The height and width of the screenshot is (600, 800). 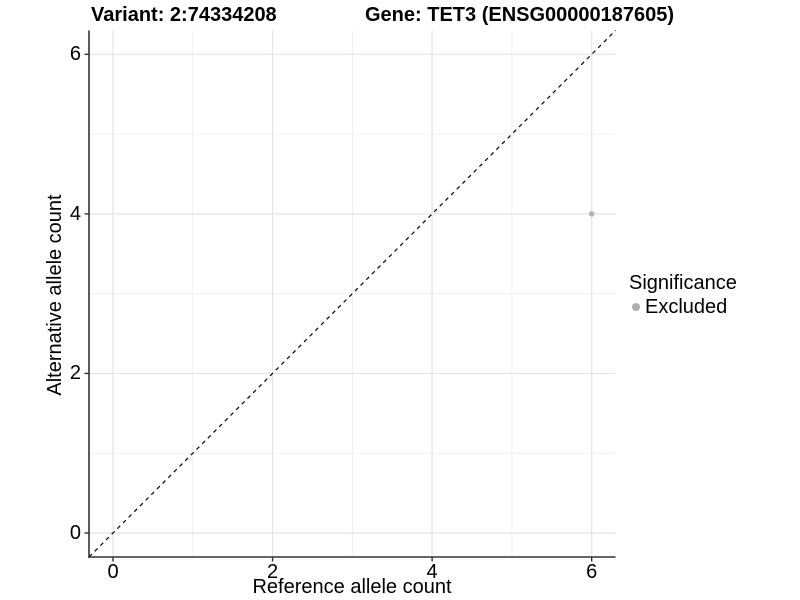 I want to click on legend-item-label: Excluded, so click(x=686, y=307).